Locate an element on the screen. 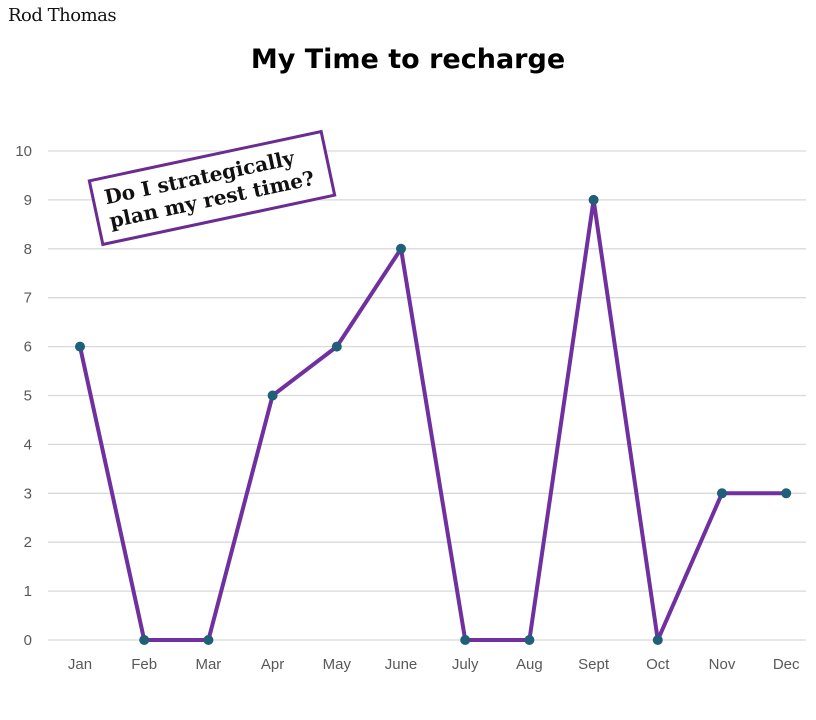  y-tick-label: 6 is located at coordinates (28, 347).